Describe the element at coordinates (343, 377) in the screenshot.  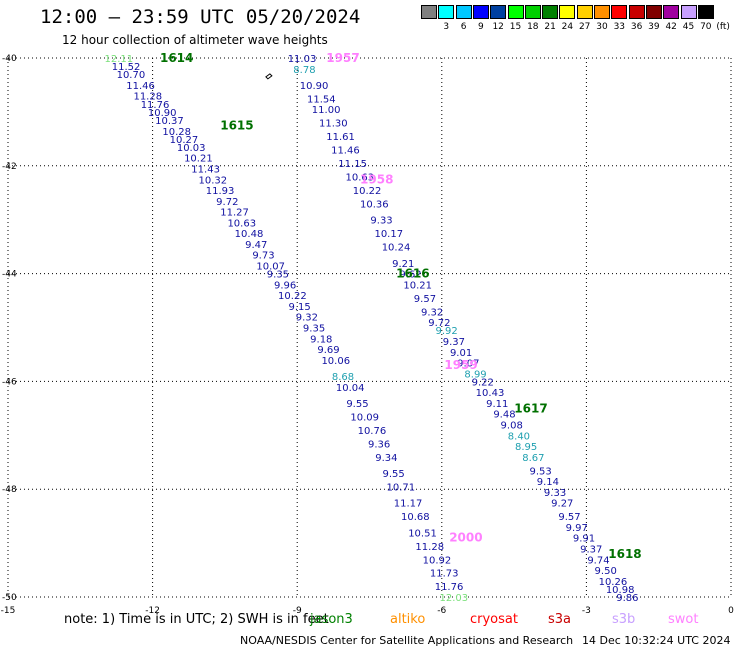
I see `wave-height-value: 8.68` at that location.